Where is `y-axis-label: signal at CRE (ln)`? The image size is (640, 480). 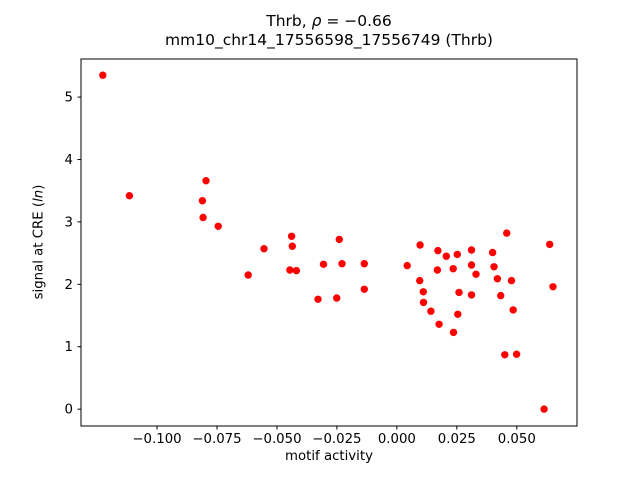
y-axis-label: signal at CRE (ln) is located at coordinates (39, 242).